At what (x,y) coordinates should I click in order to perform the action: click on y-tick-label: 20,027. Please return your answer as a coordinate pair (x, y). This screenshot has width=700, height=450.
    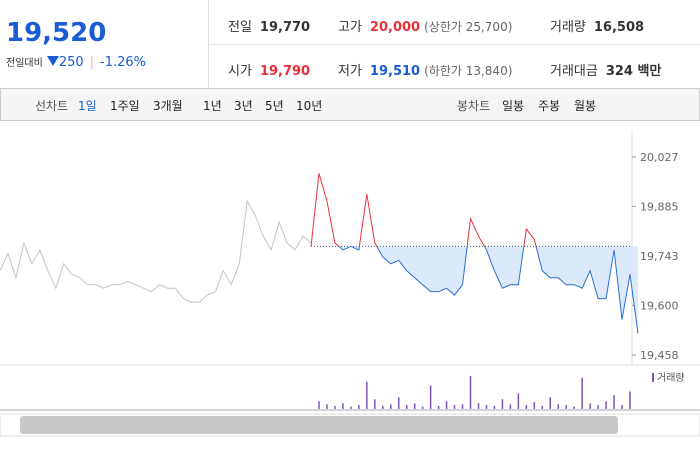
    Looking at the image, I should click on (659, 157).